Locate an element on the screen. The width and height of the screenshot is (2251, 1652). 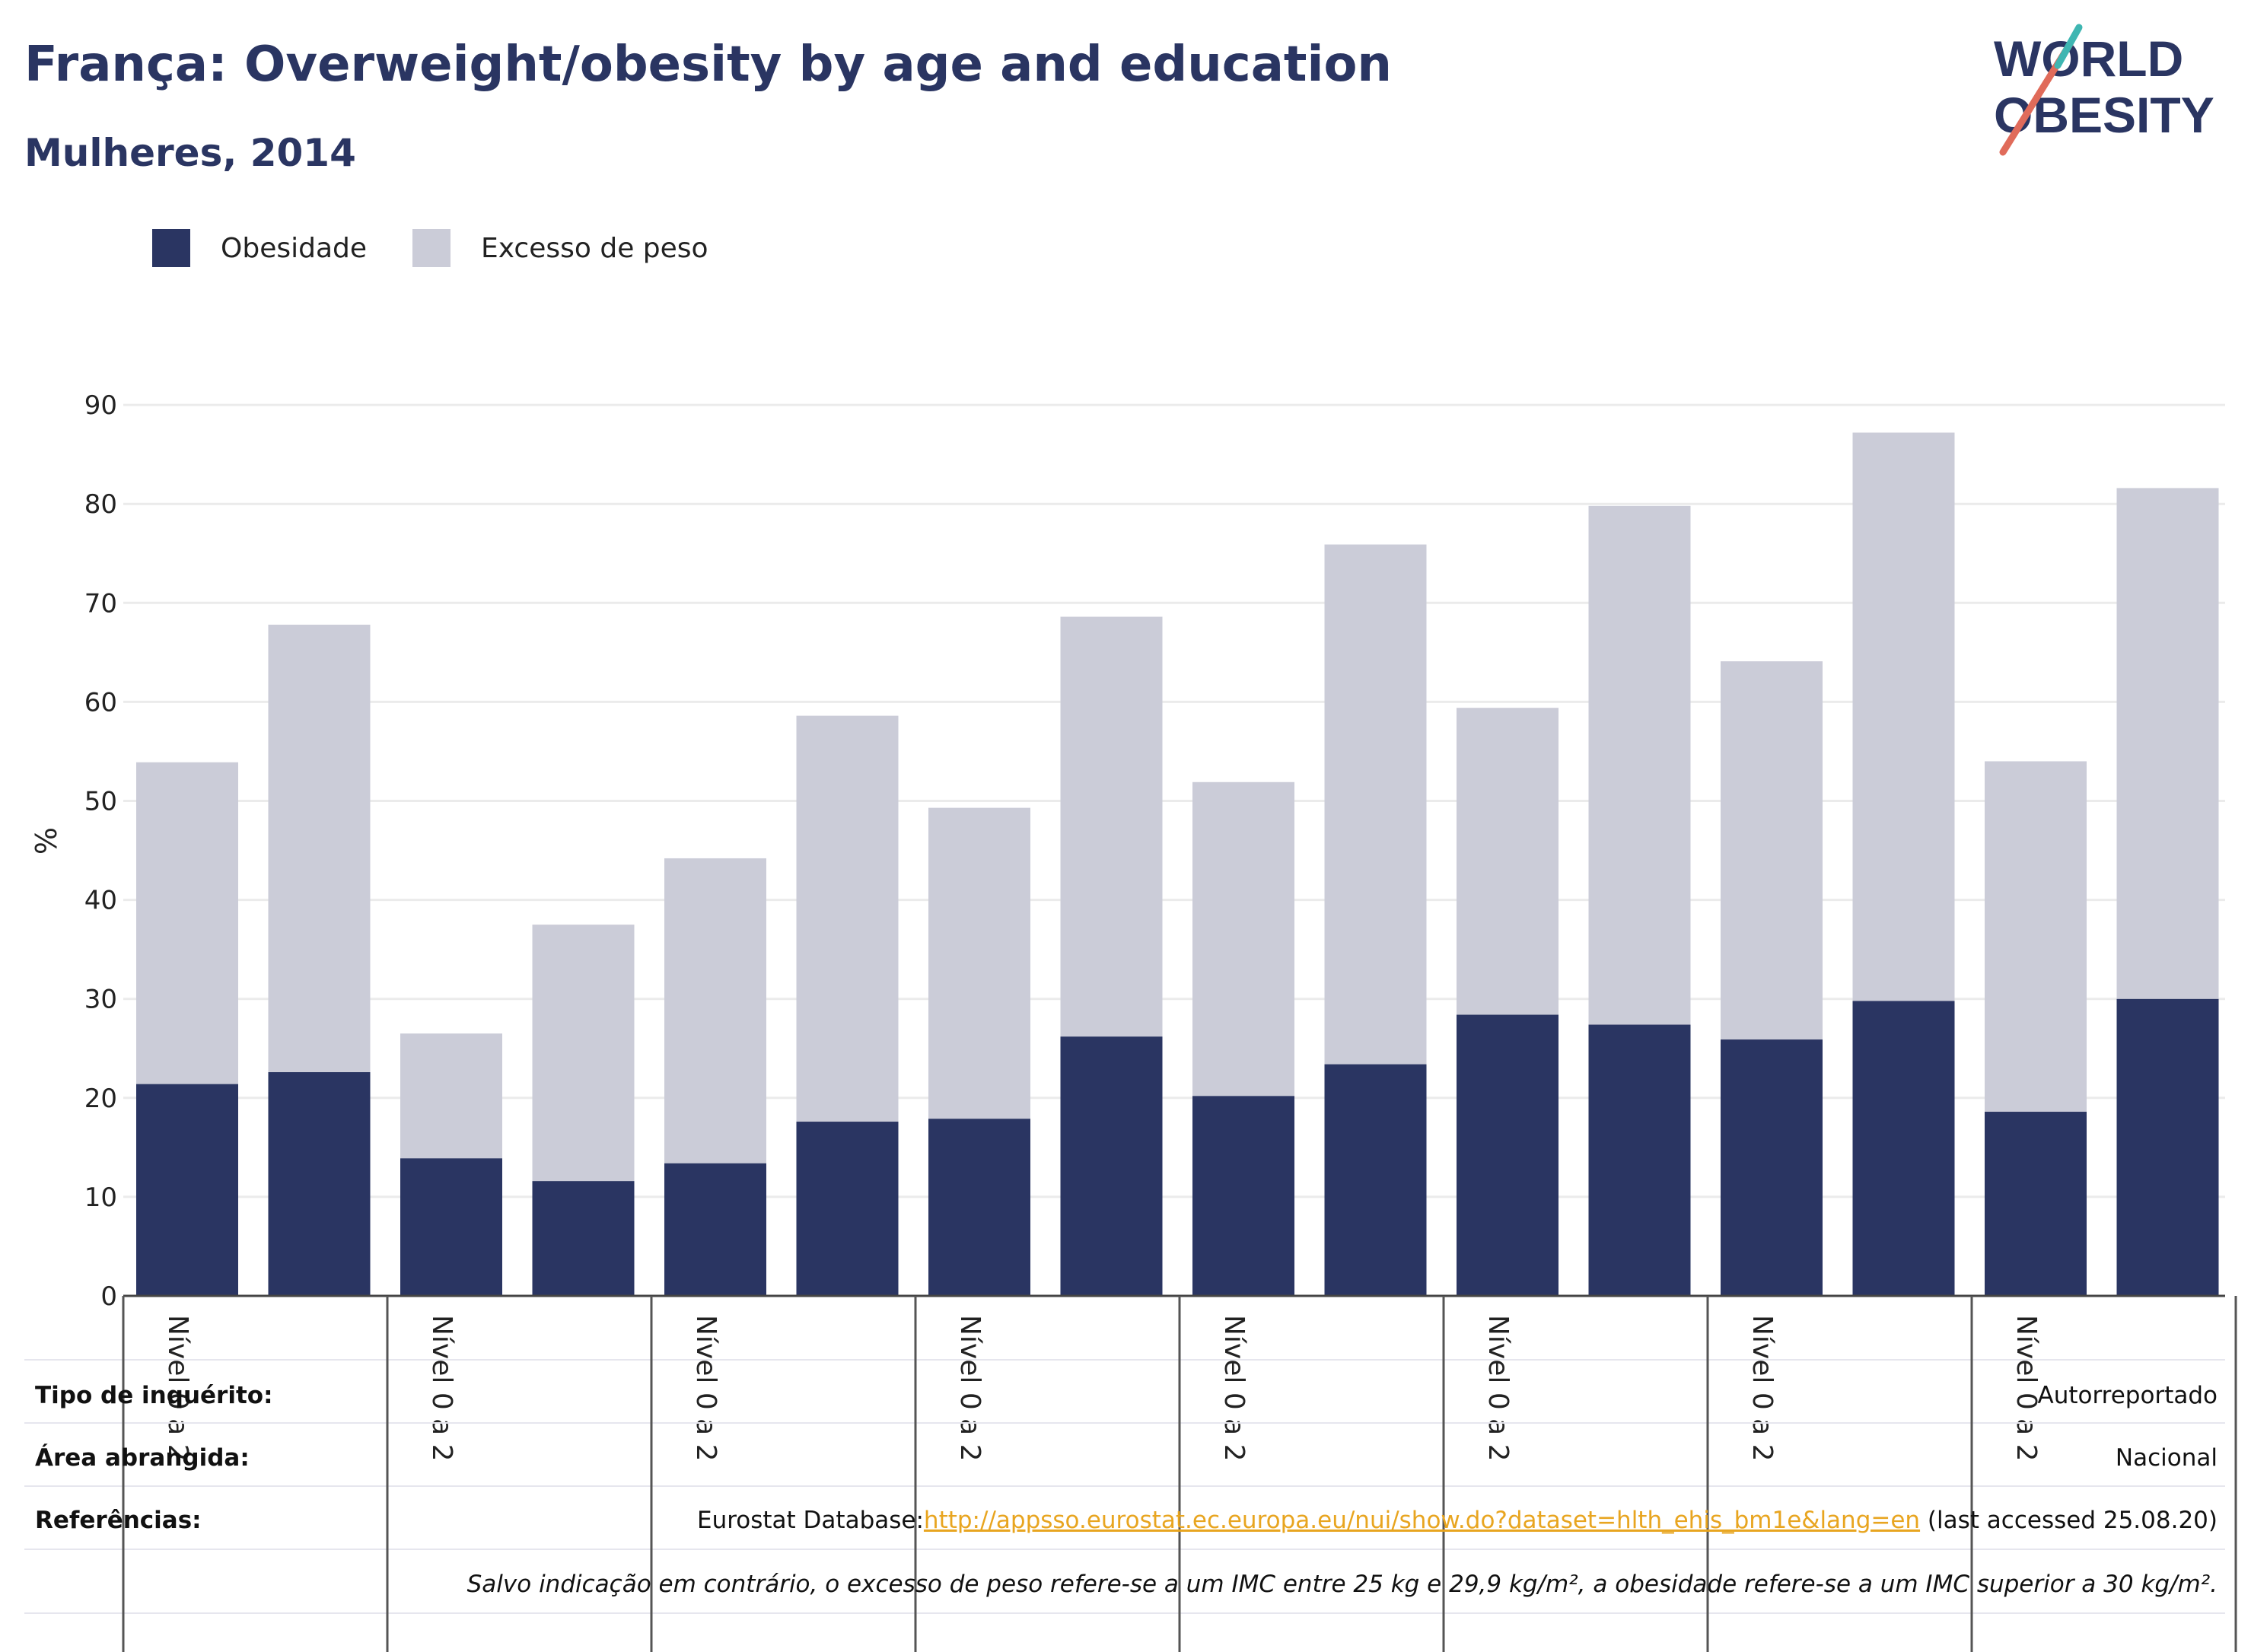
y-tick-label: 90 is located at coordinates (100, 405).